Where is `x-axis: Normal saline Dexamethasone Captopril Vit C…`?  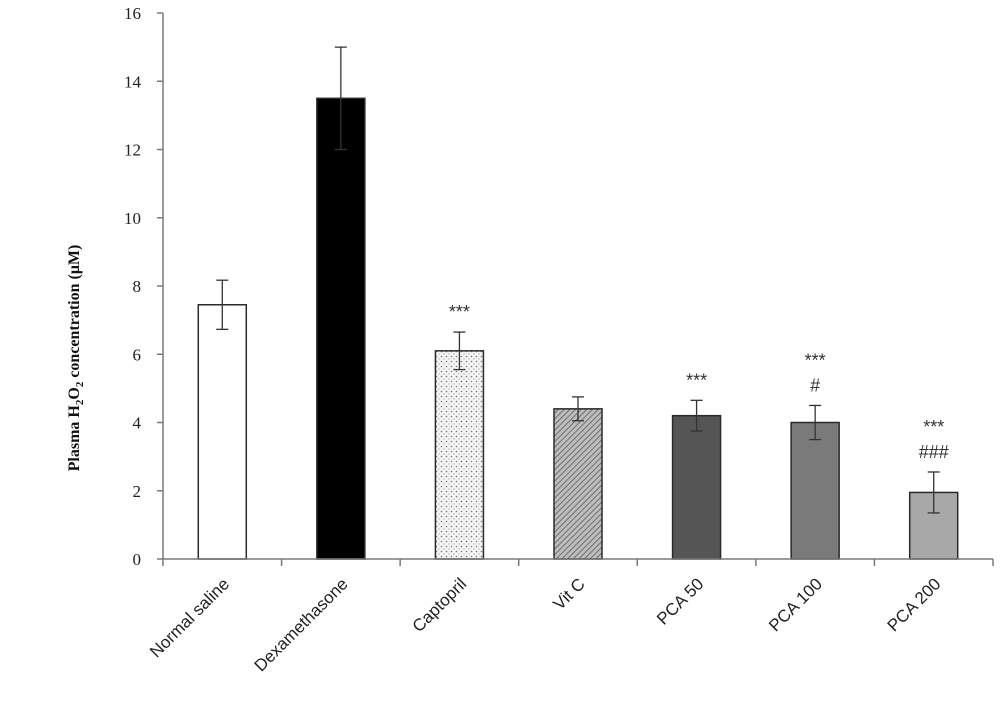 x-axis: Normal saline Dexamethasone Captopril Vit C… is located at coordinates (570, 616).